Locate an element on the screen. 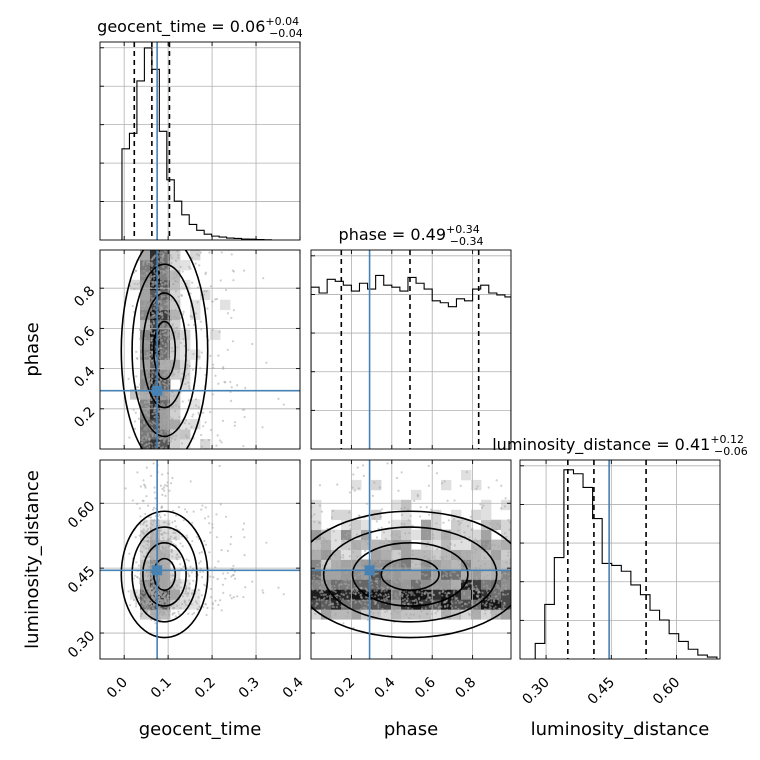 Image resolution: width=760 pixels, height=760 pixels. histogram-luminosity_distance is located at coordinates (626, 564).